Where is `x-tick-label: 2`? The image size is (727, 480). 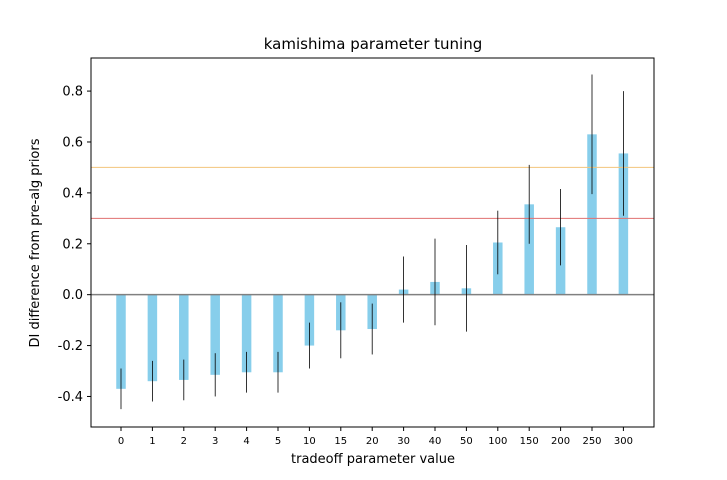
x-tick-label: 2 is located at coordinates (184, 441).